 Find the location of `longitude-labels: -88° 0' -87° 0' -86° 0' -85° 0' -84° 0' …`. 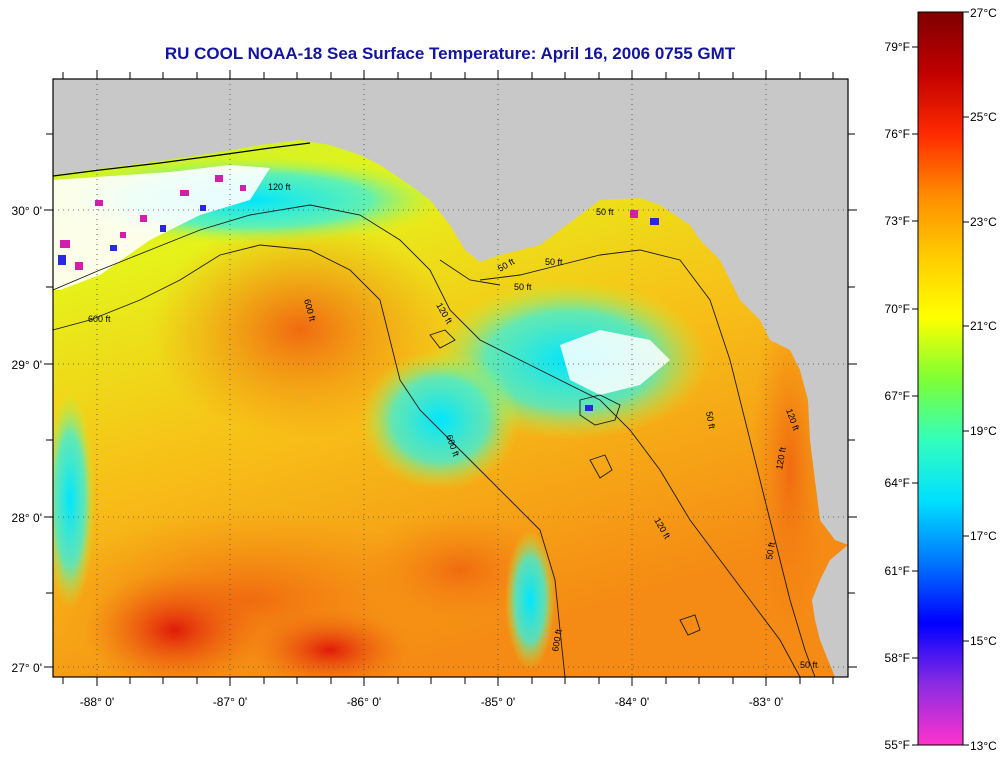

longitude-labels: -88° 0' -87° 0' -86° 0' -85° 0' -84° 0' … is located at coordinates (431, 702).